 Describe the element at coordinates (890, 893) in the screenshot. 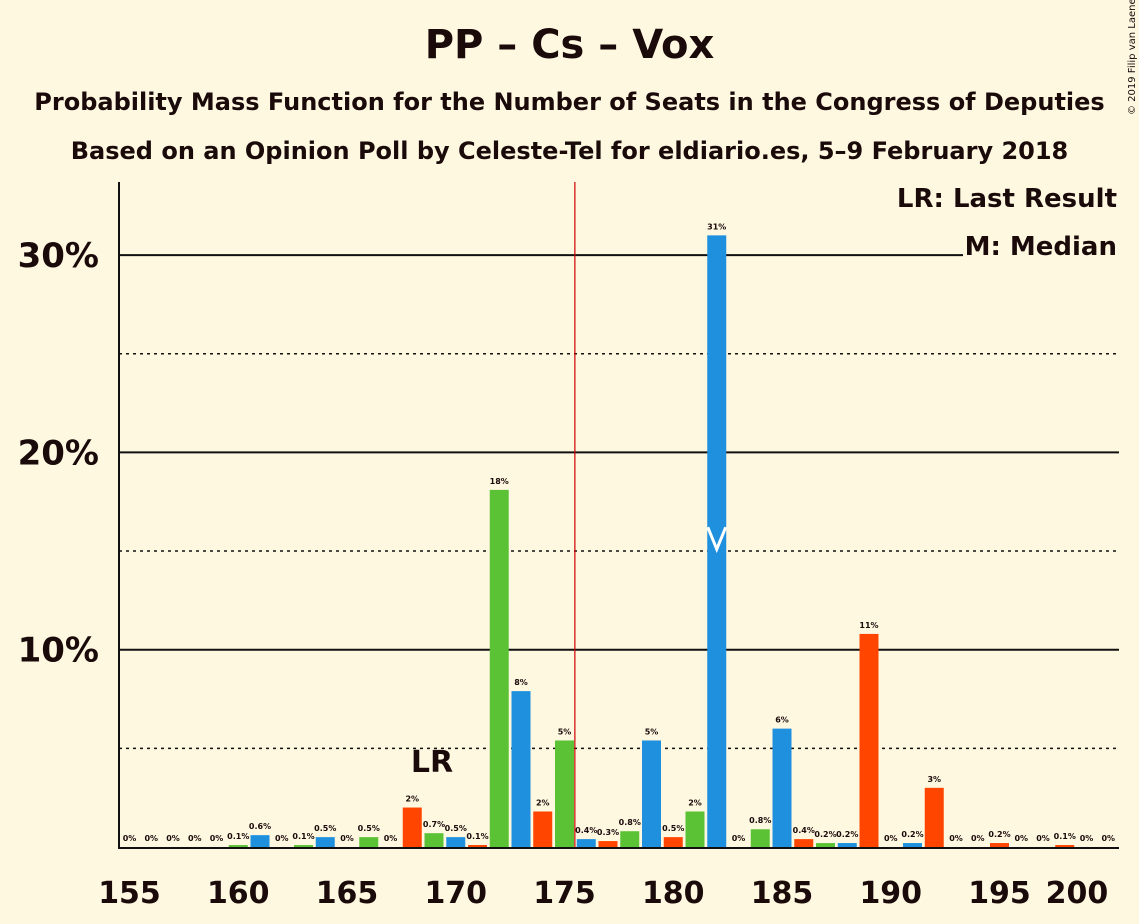

I see `x-tick-190: 190` at that location.